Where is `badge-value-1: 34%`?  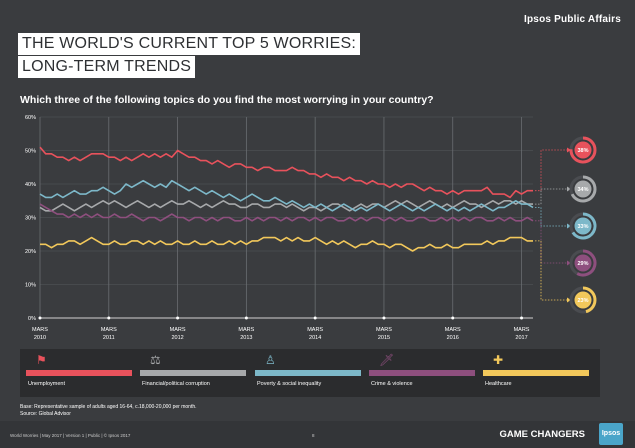
badge-value-1: 34% is located at coordinates (582, 190).